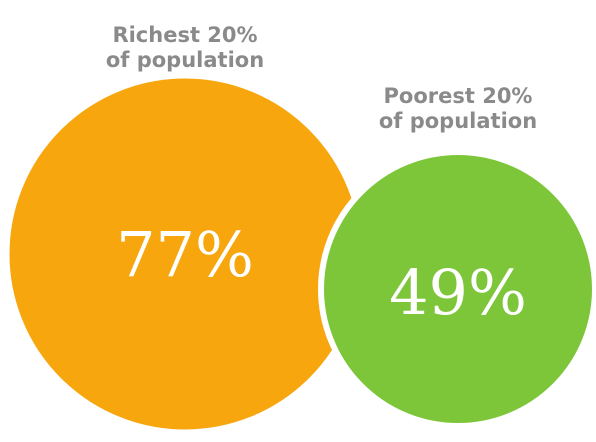  Describe the element at coordinates (185, 60) in the screenshot. I see `label-richest-line2: of population` at that location.